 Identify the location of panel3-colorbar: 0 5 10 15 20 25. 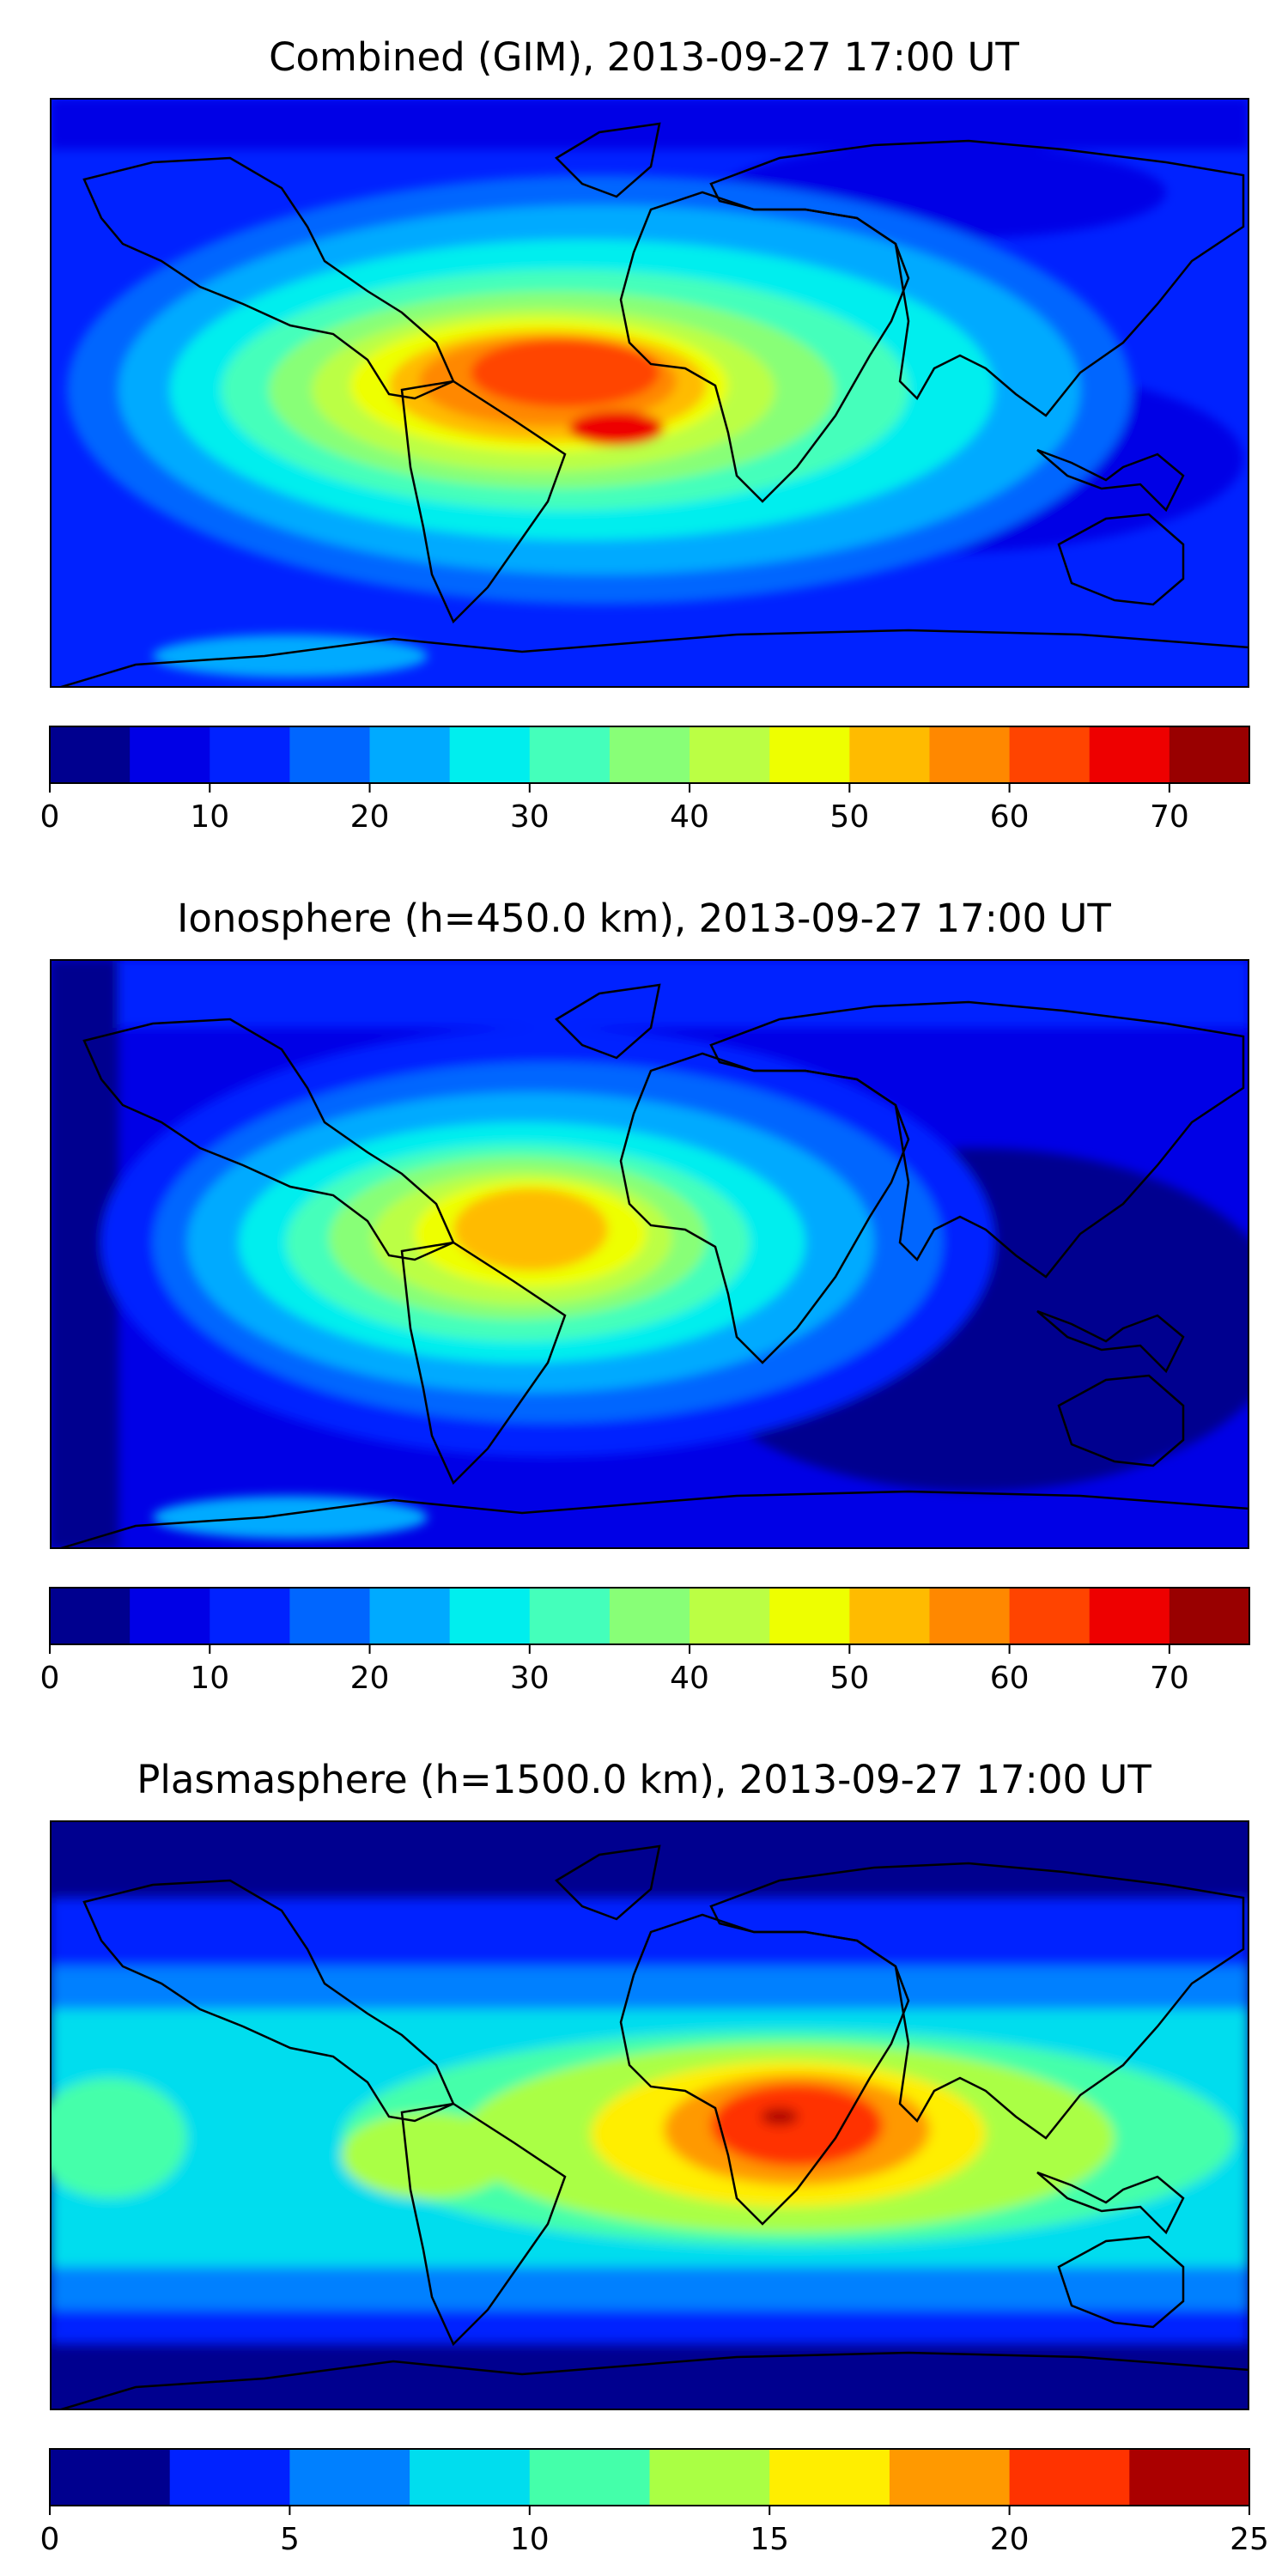
(654, 2502).